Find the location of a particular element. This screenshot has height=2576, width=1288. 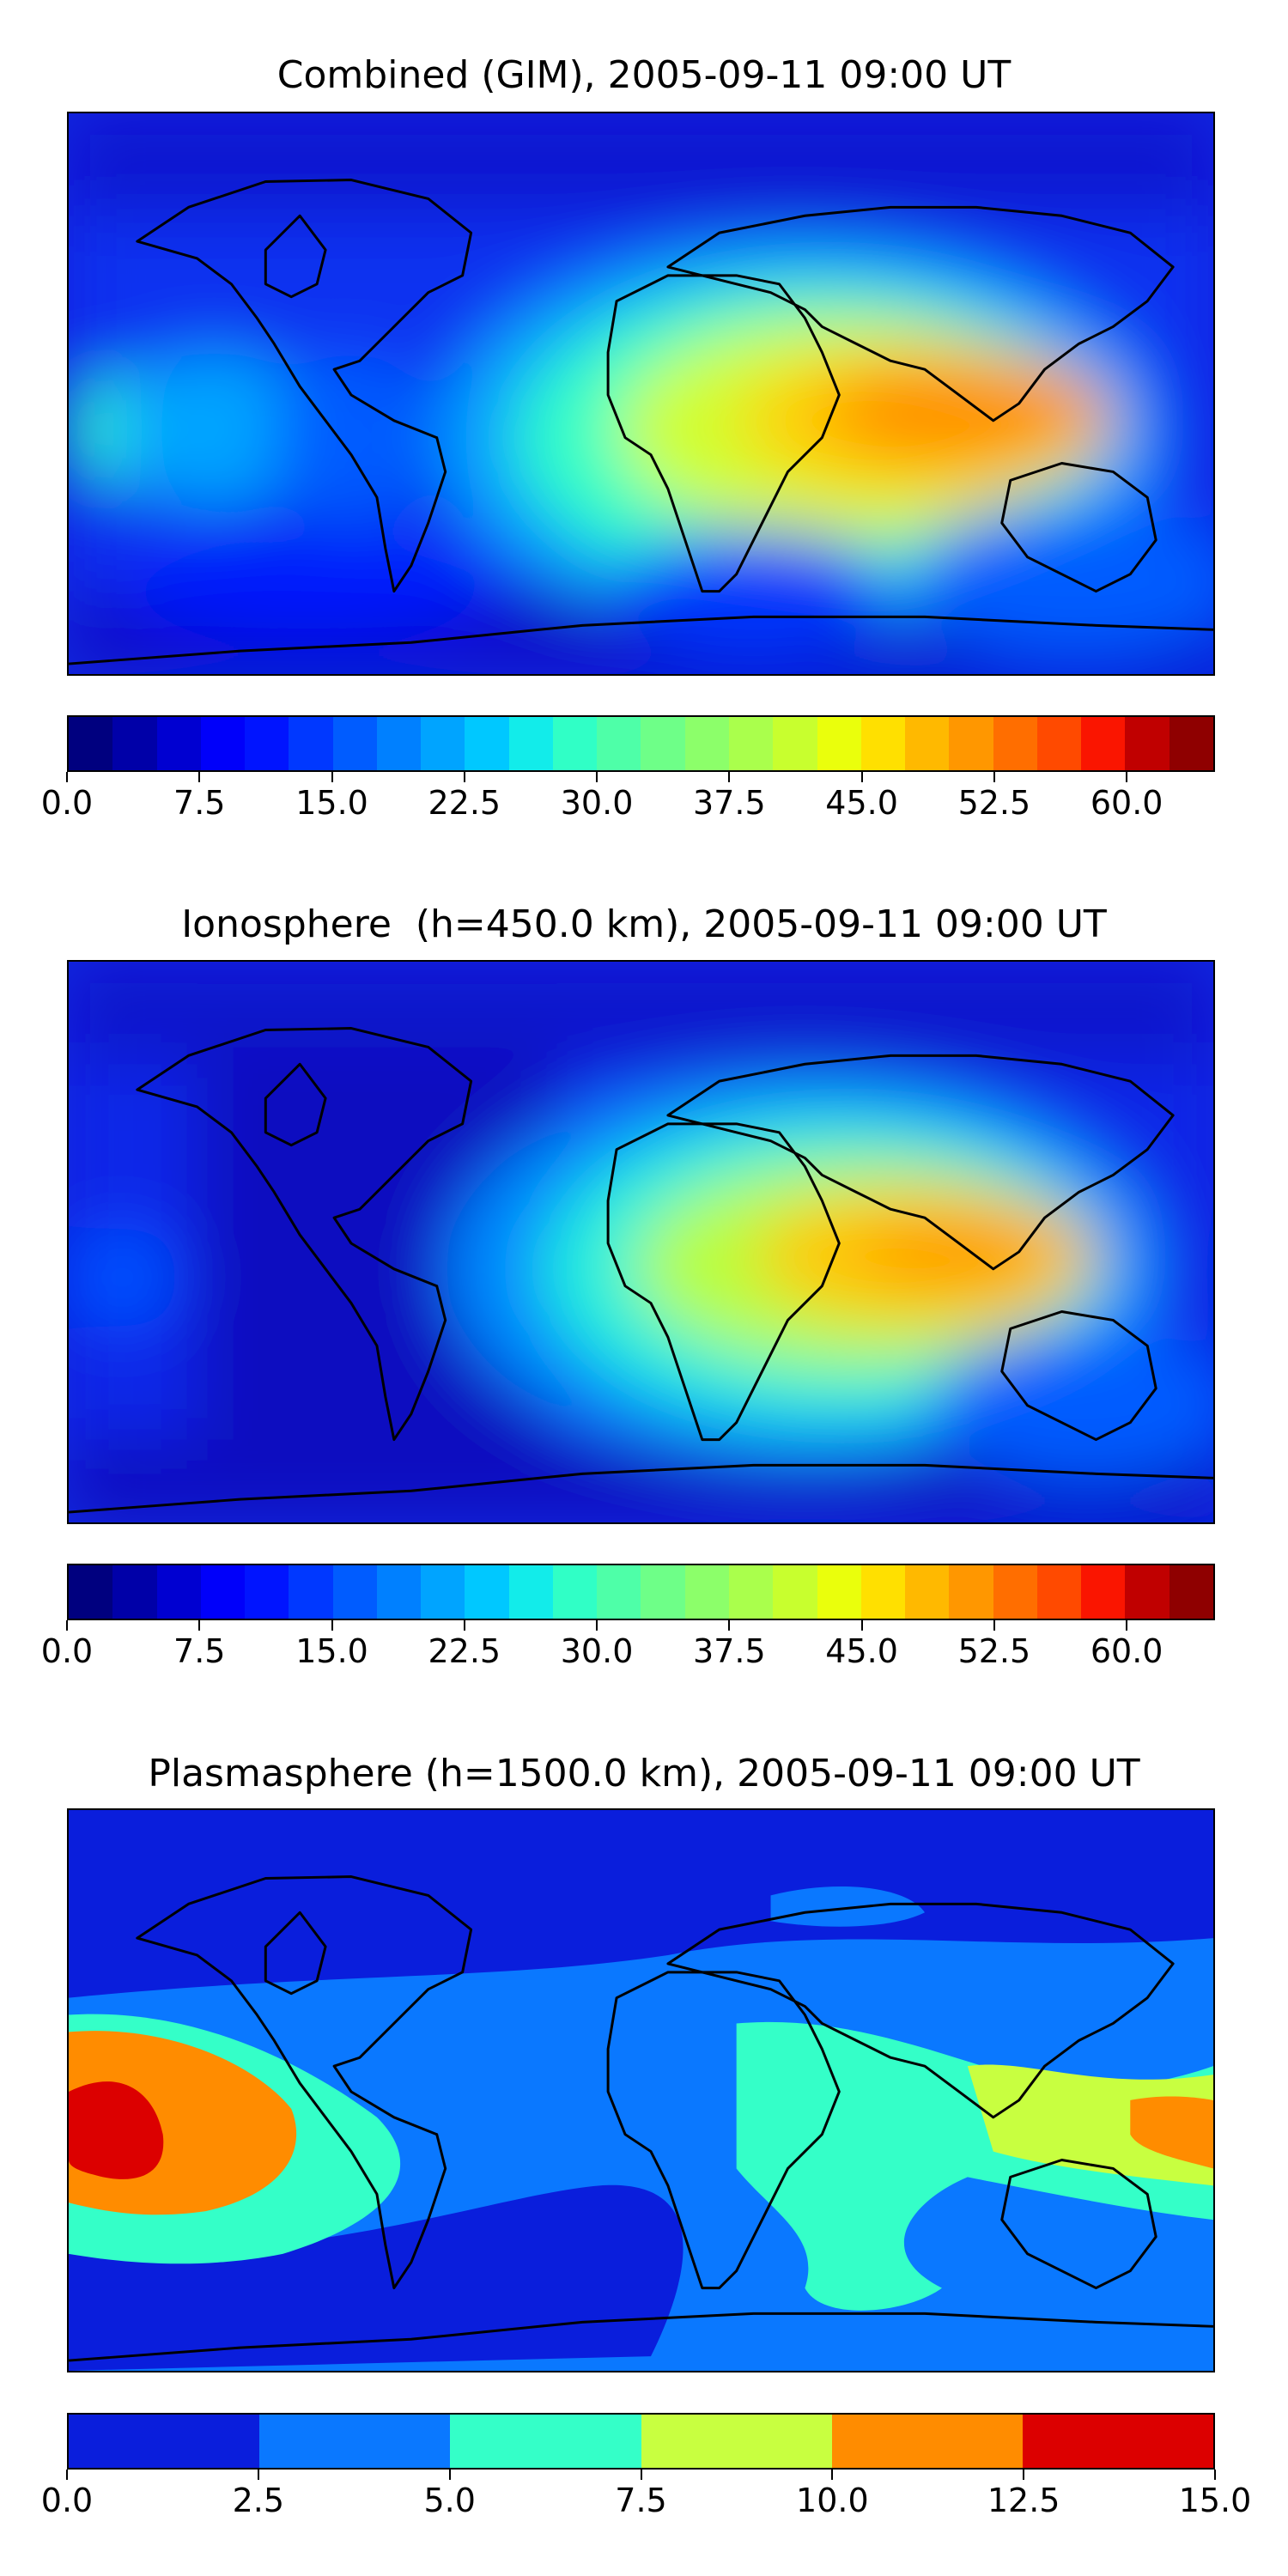

panel1-colorbar is located at coordinates (641, 744).